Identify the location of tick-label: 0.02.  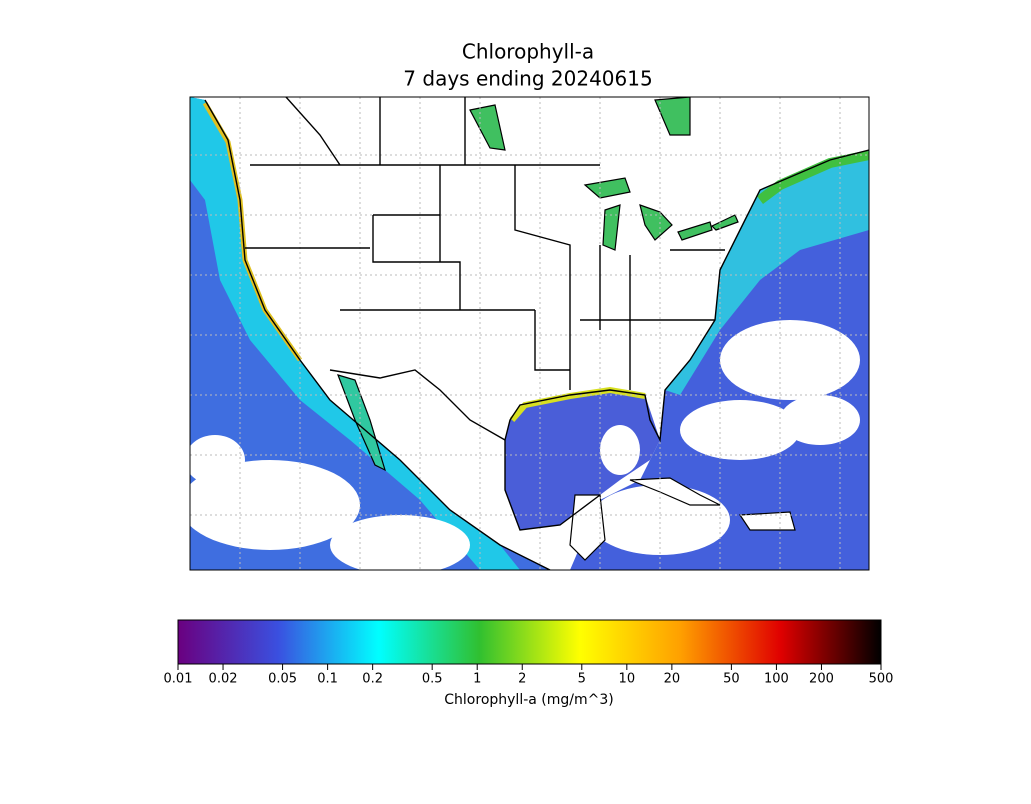
(223, 679).